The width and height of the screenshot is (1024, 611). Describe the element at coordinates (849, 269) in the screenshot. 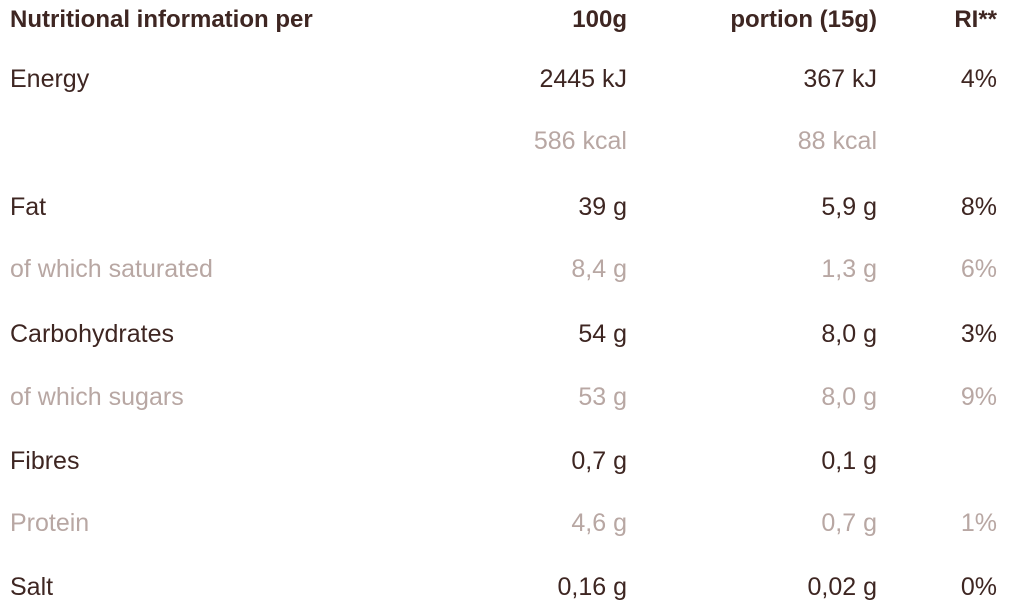

I see `row-value: 1,3 g` at that location.